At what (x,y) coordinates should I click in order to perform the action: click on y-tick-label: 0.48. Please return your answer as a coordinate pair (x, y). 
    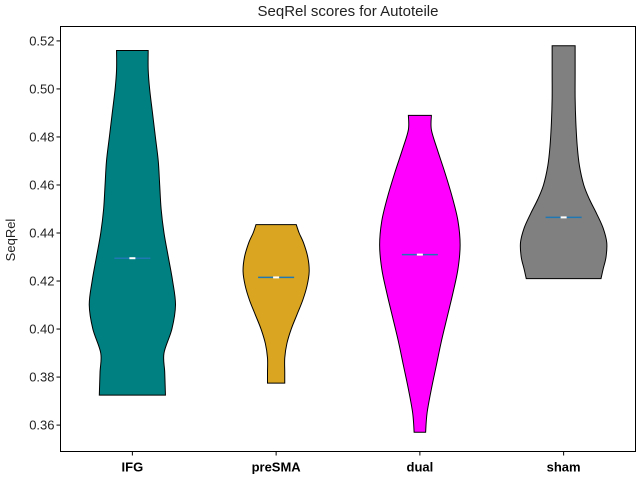
    Looking at the image, I should click on (41, 136).